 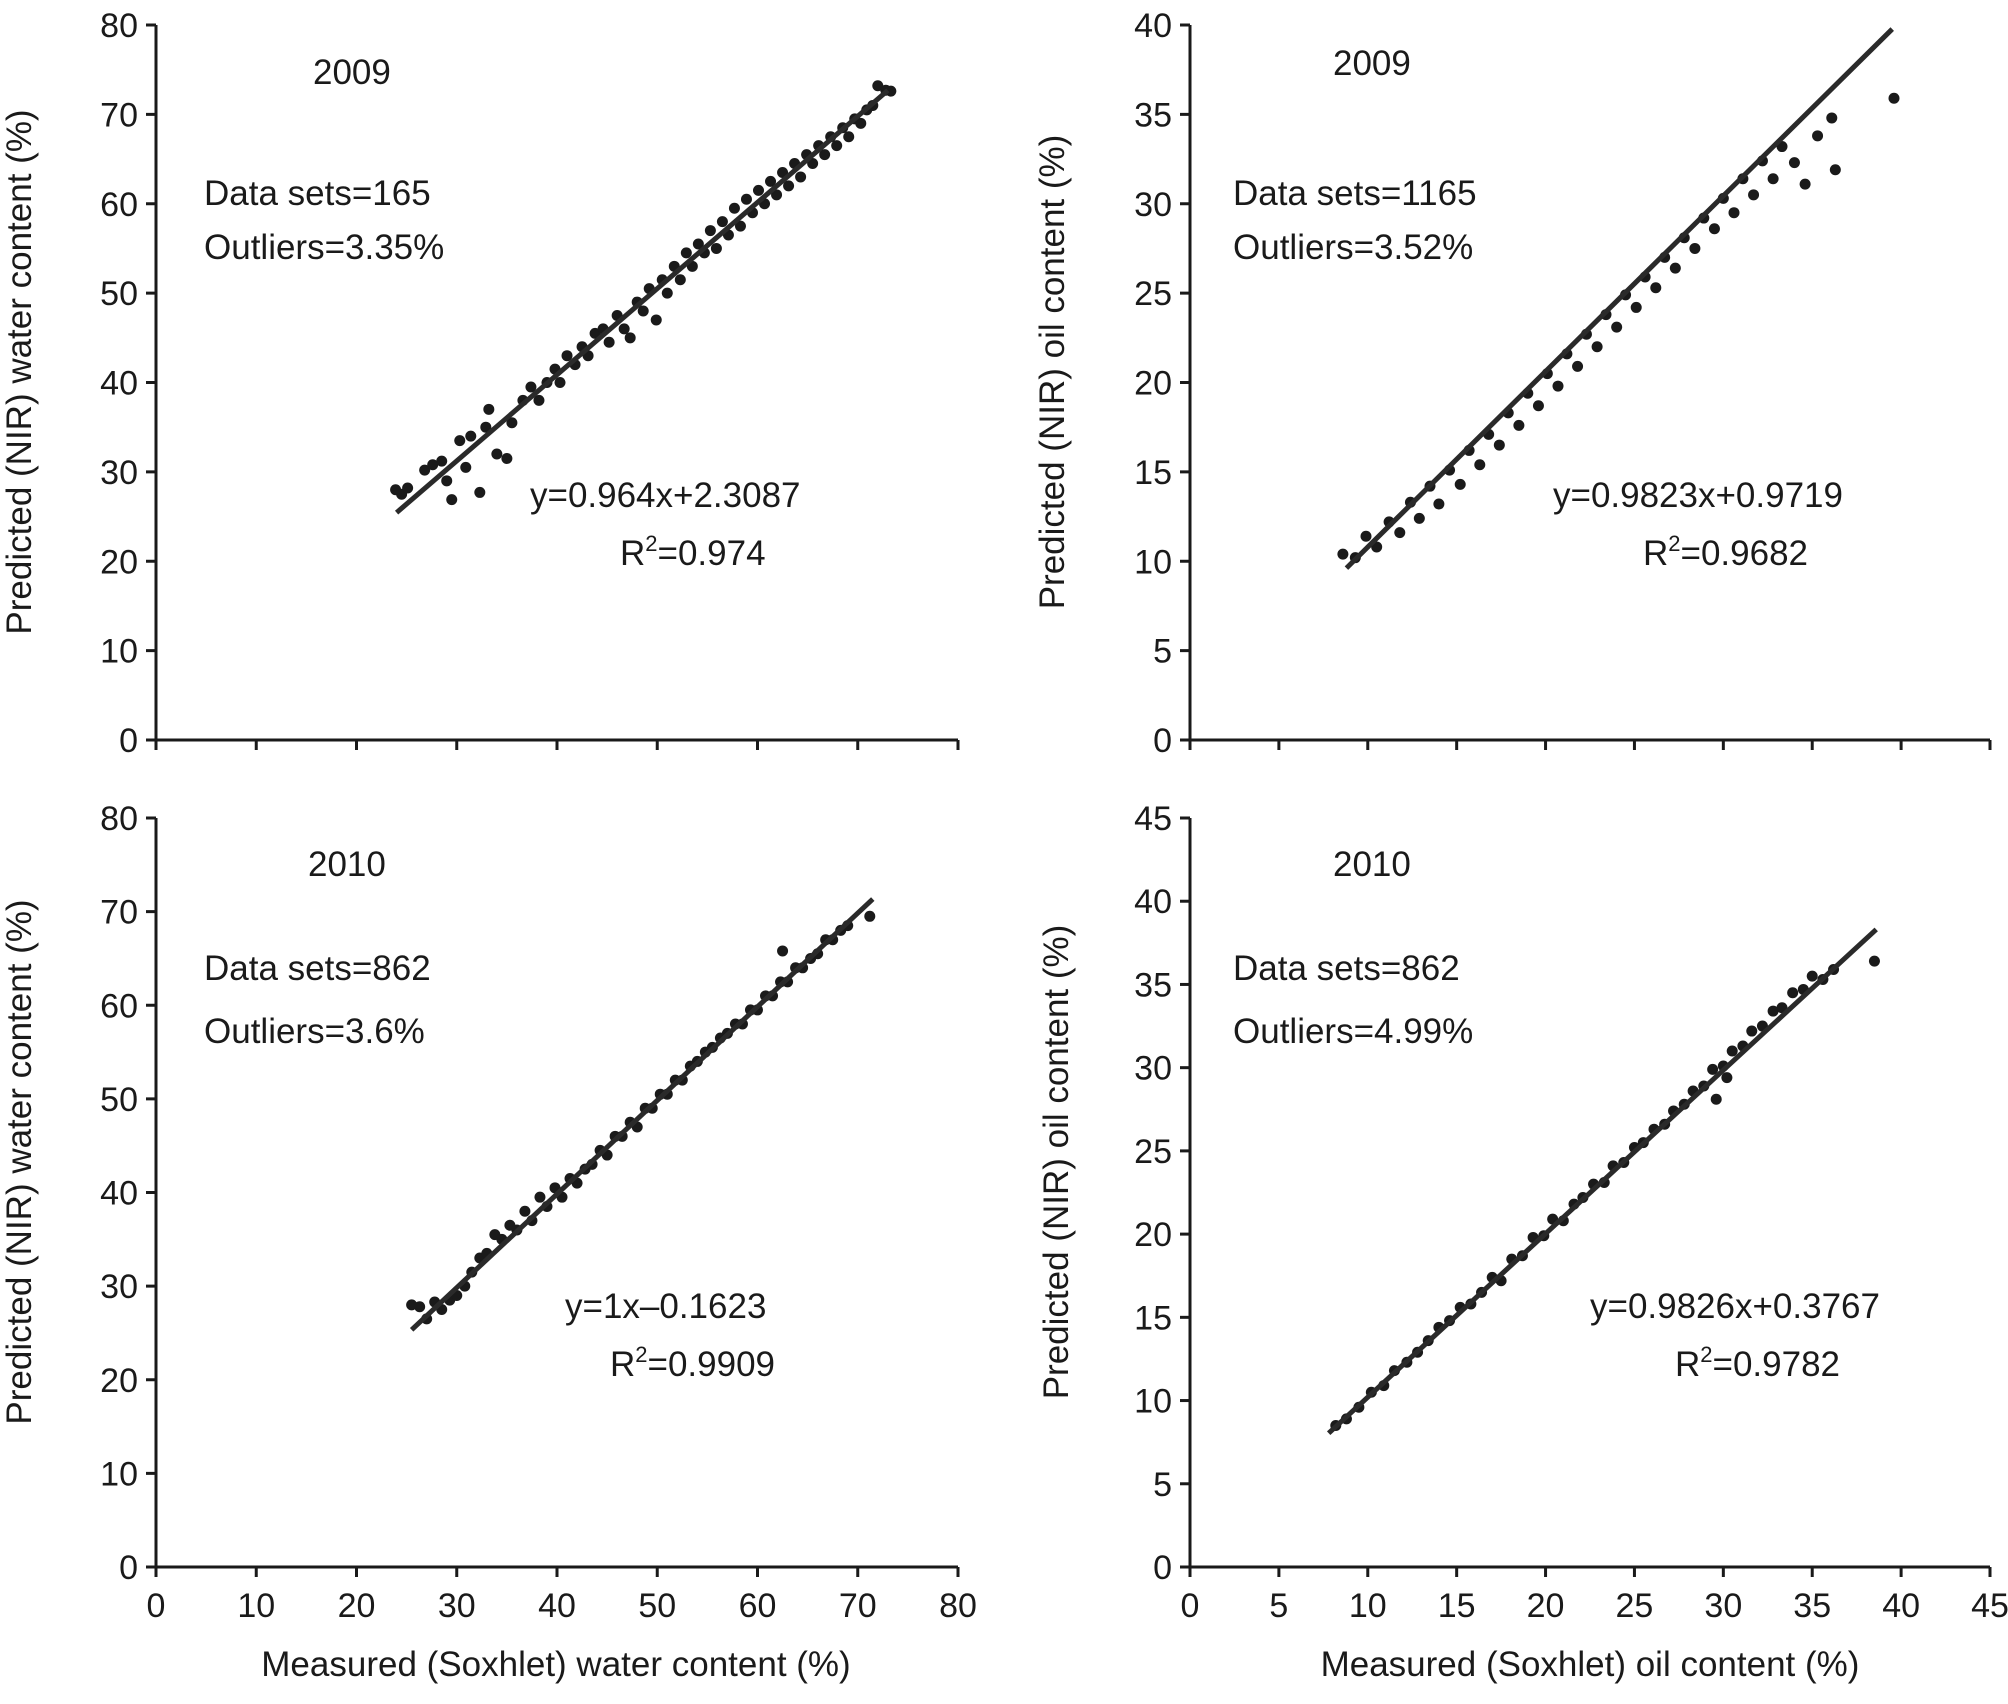 What do you see at coordinates (1372, 63) in the screenshot?
I see `year-label: 2009` at bounding box center [1372, 63].